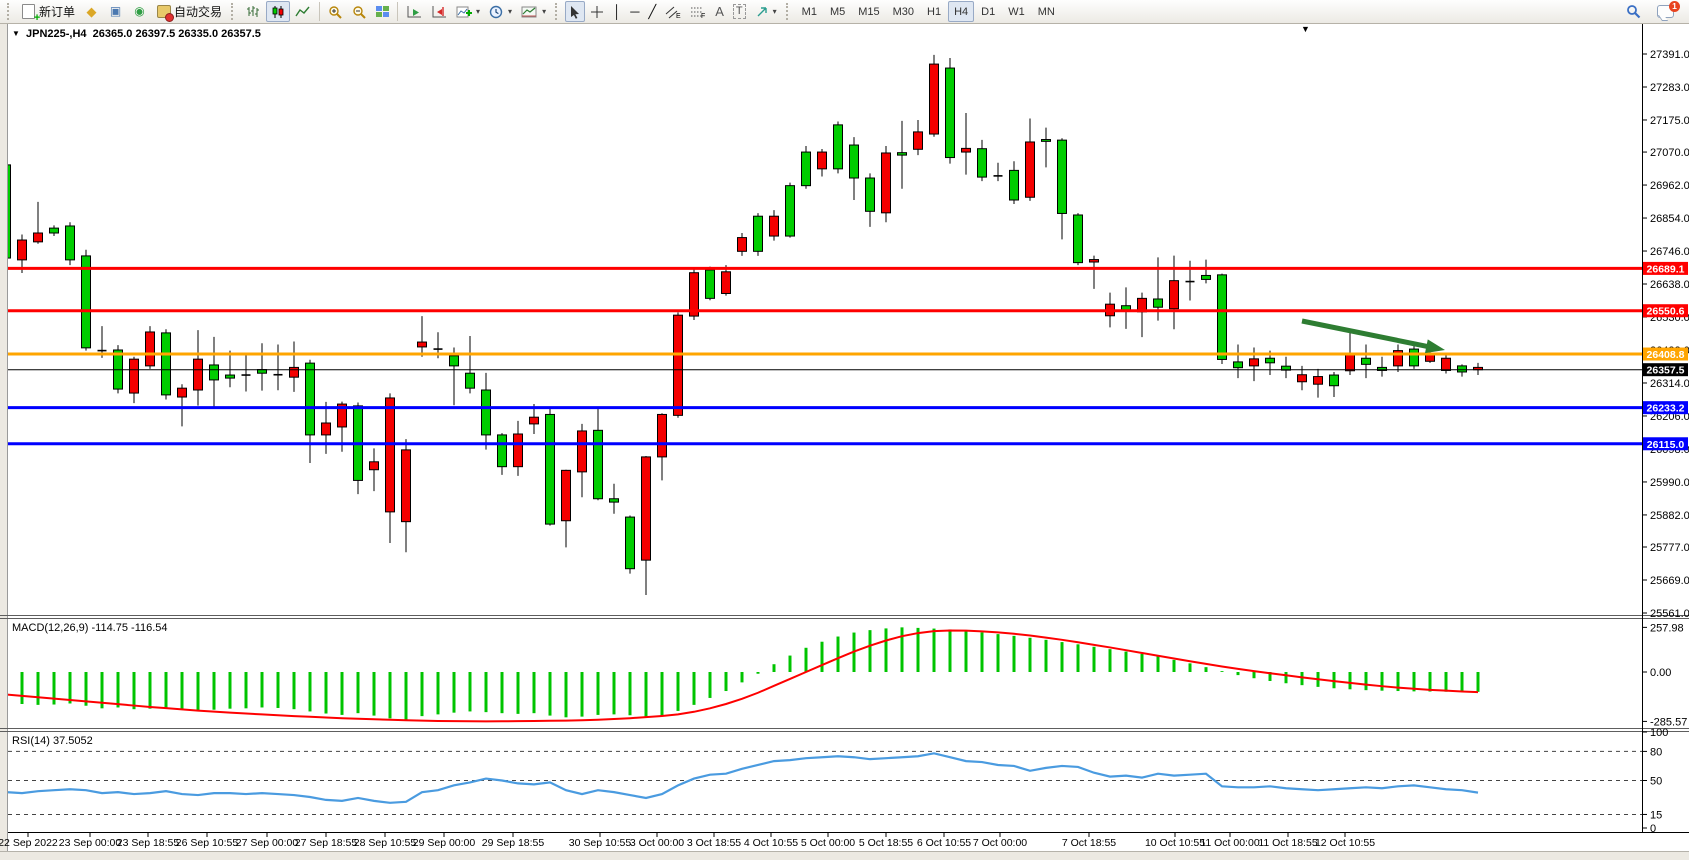 The width and height of the screenshot is (1689, 860). What do you see at coordinates (1668, 722) in the screenshot?
I see `macd-tick-label: -285.57` at bounding box center [1668, 722].